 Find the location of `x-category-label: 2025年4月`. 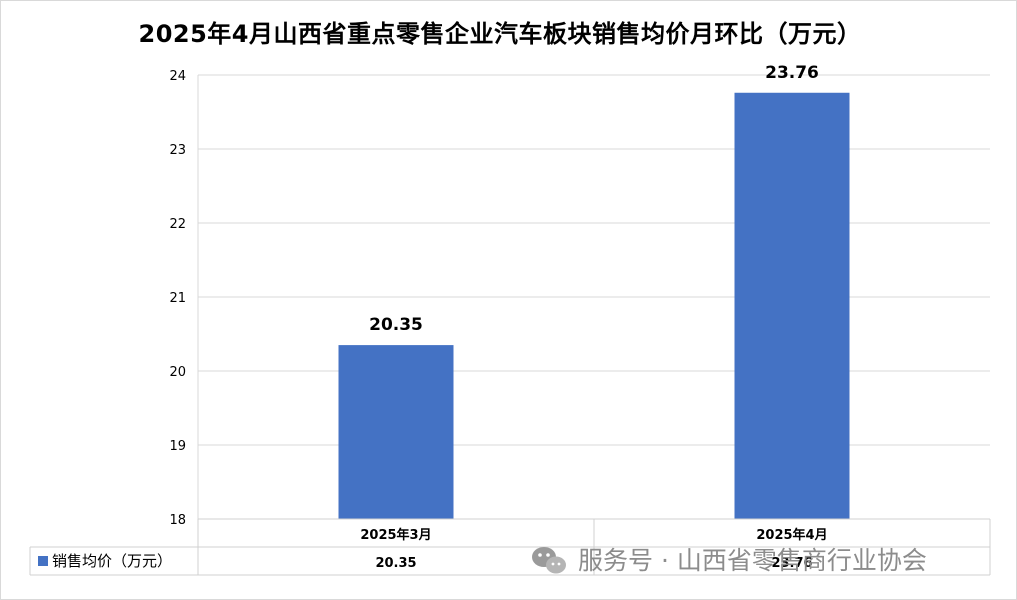

x-category-label: 2025年4月 is located at coordinates (791, 535).